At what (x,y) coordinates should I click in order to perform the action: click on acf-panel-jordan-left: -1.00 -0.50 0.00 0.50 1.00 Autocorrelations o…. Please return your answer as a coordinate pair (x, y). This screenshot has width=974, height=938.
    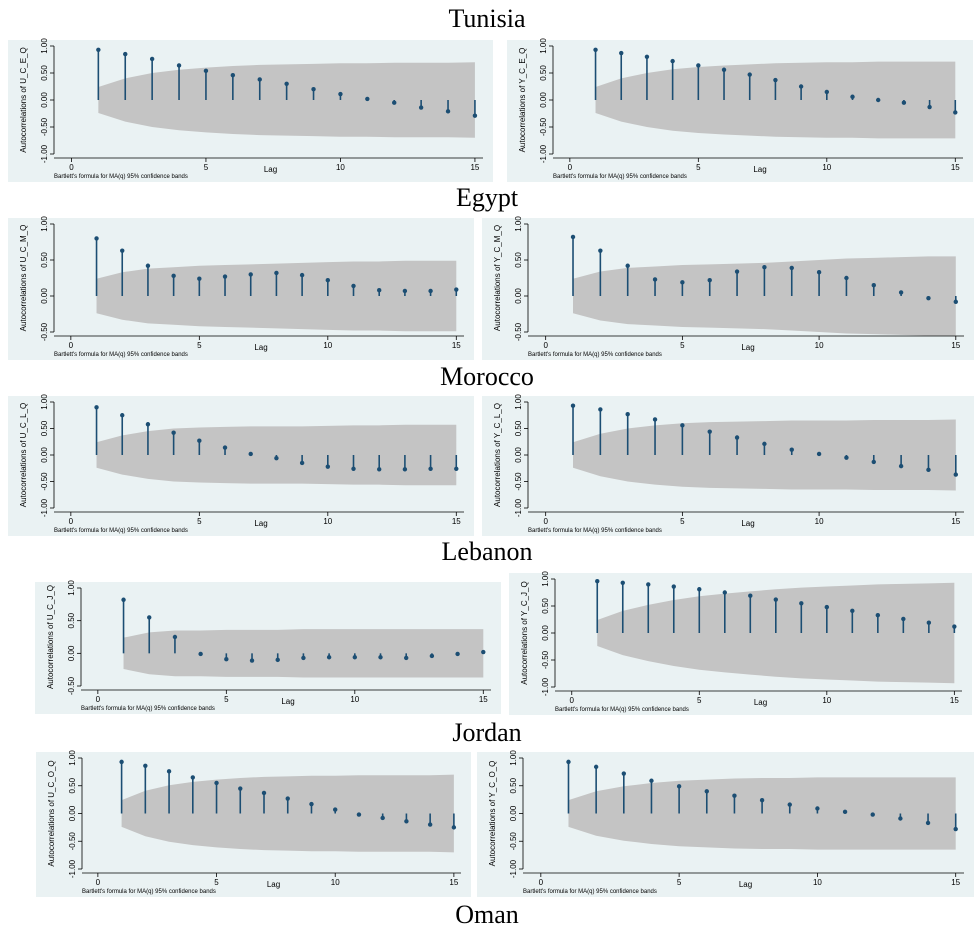
    Looking at the image, I should click on (253, 823).